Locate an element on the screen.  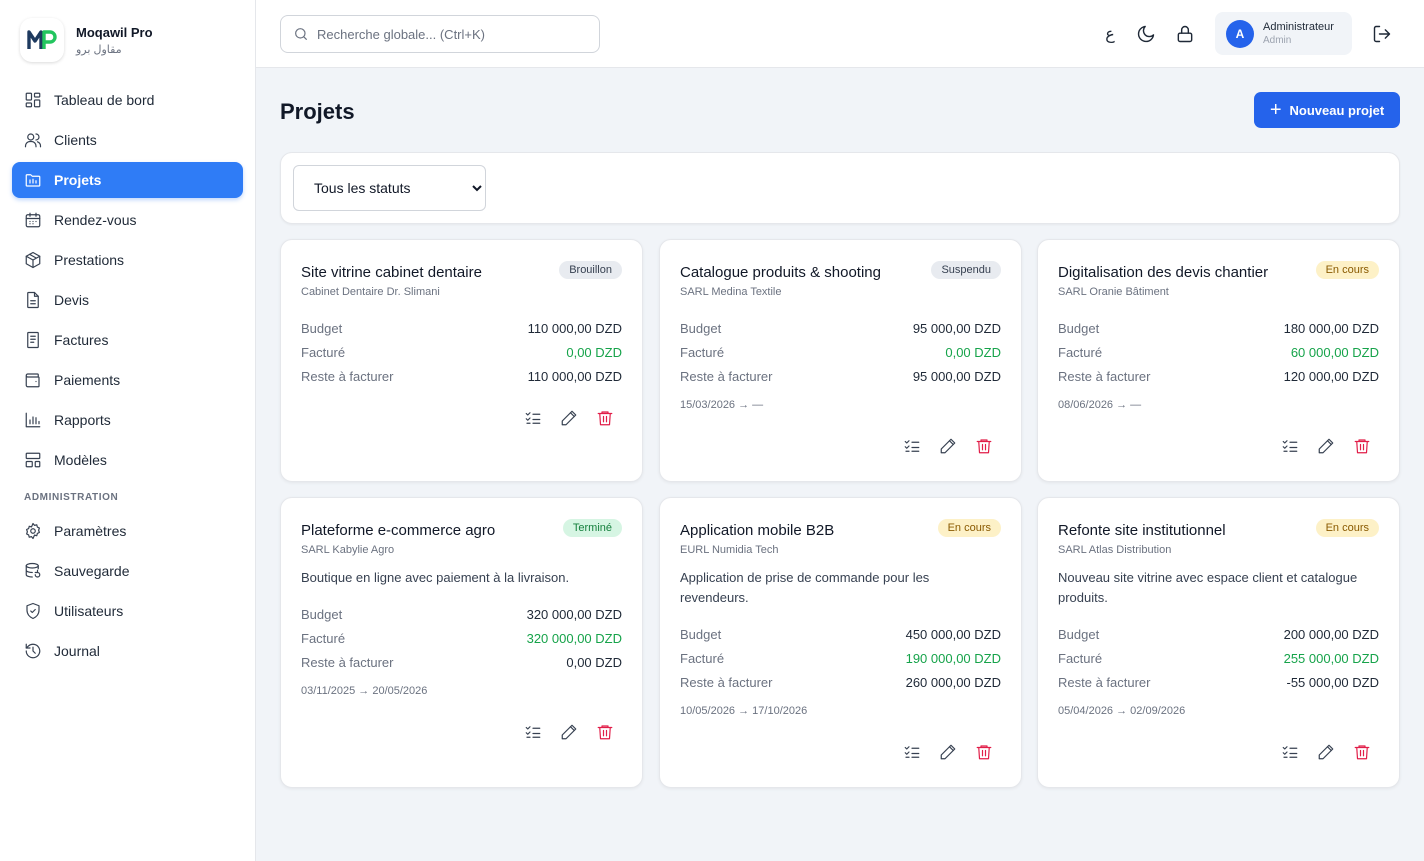
remaining-value: 120 000,00 DZD is located at coordinates (1331, 376).